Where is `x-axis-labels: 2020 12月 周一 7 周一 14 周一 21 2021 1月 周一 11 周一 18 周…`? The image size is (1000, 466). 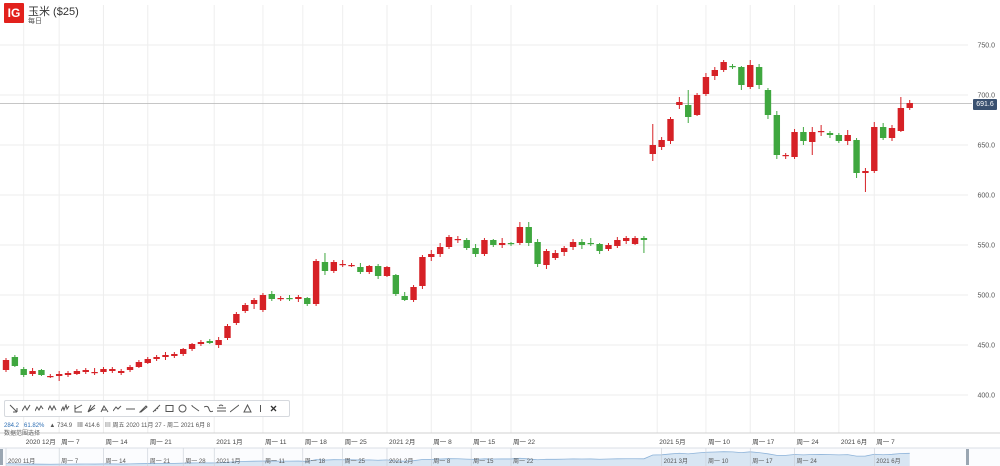
x-axis-labels: 2020 12月 周一 7 周一 14 周一 21 2021 1月 周一 11 周一 18 周… is located at coordinates (460, 442).